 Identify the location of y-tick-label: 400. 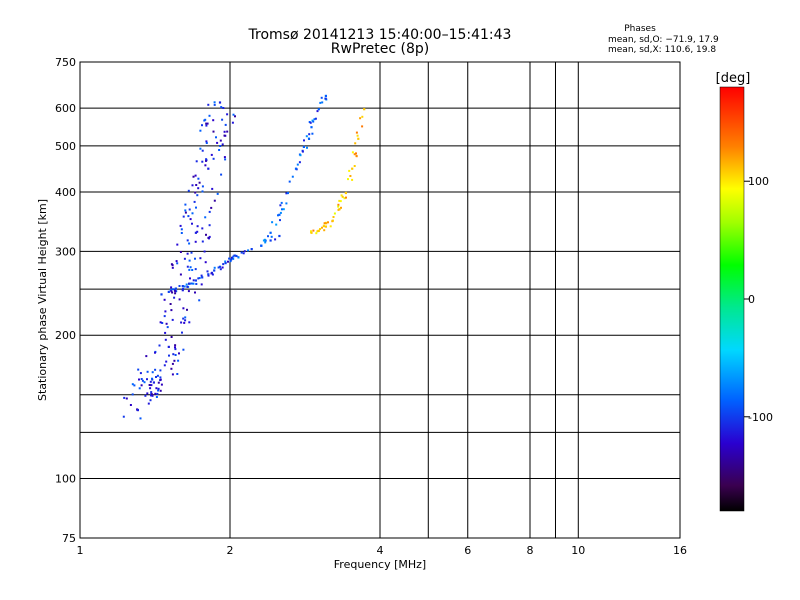
(65, 192).